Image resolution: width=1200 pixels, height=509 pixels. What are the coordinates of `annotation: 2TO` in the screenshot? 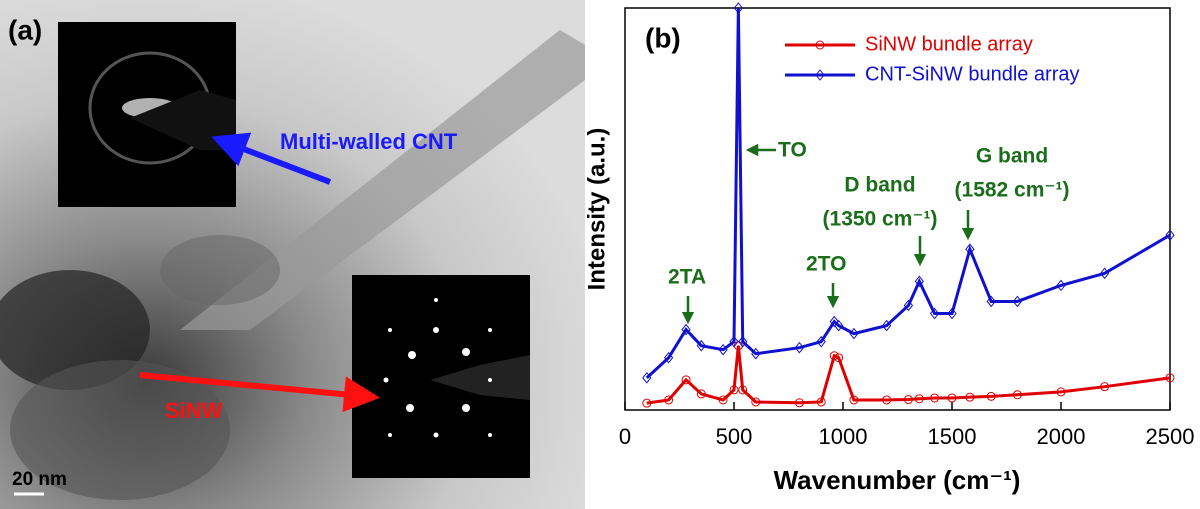 It's located at (826, 264).